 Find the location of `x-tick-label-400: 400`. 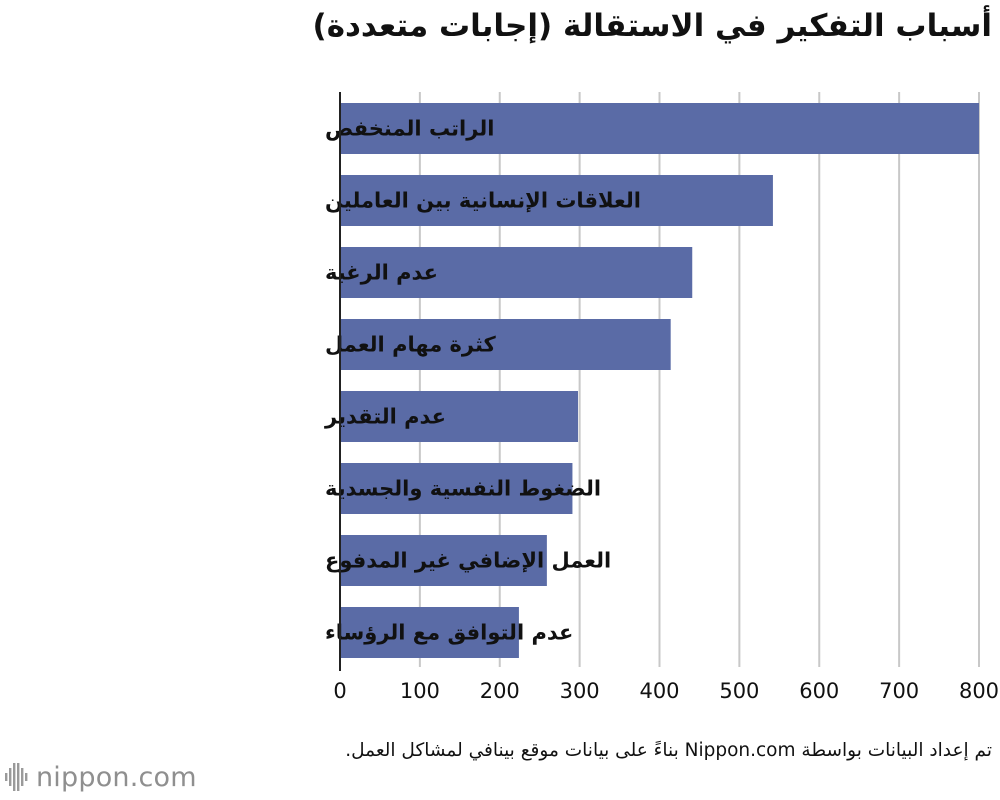

x-tick-label-400: 400 is located at coordinates (659, 691).